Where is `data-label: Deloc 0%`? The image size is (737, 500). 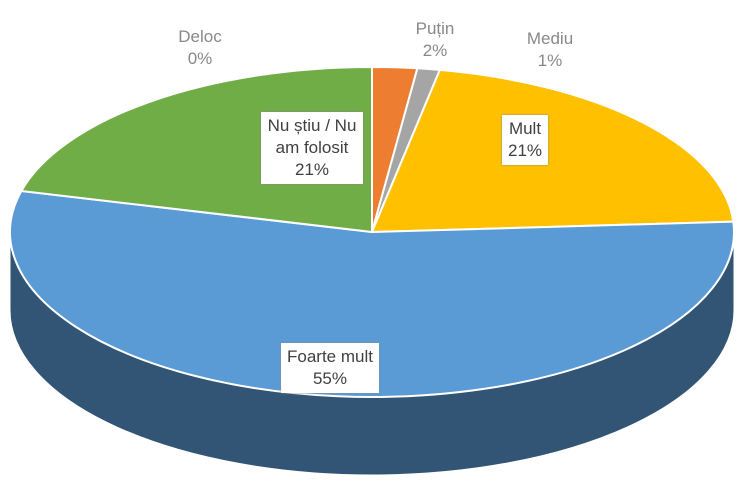 data-label: Deloc 0% is located at coordinates (199, 48).